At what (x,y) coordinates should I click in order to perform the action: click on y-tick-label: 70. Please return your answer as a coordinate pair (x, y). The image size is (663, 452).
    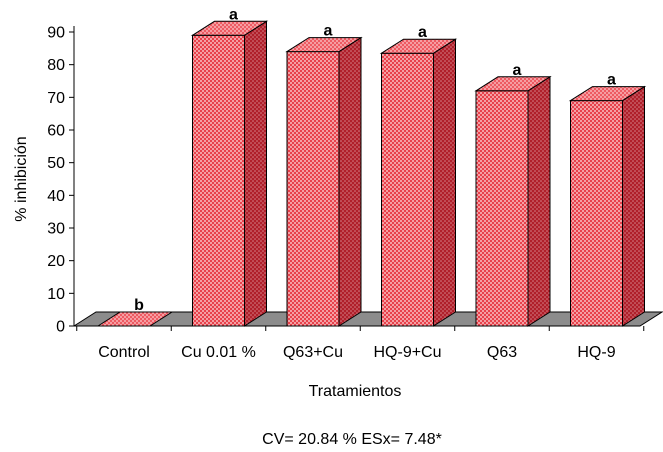
    Looking at the image, I should click on (56, 98).